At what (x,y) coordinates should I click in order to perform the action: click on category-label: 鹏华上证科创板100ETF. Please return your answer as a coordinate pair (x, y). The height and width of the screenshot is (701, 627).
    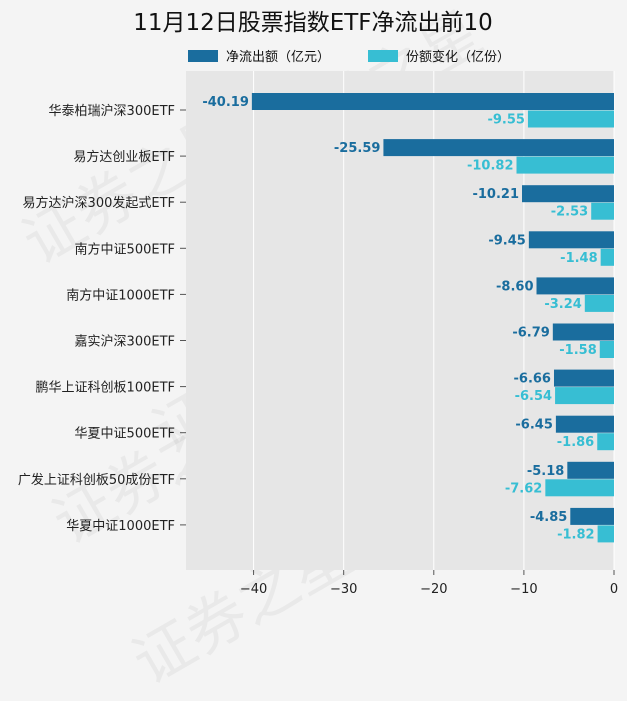
    Looking at the image, I should click on (105, 388).